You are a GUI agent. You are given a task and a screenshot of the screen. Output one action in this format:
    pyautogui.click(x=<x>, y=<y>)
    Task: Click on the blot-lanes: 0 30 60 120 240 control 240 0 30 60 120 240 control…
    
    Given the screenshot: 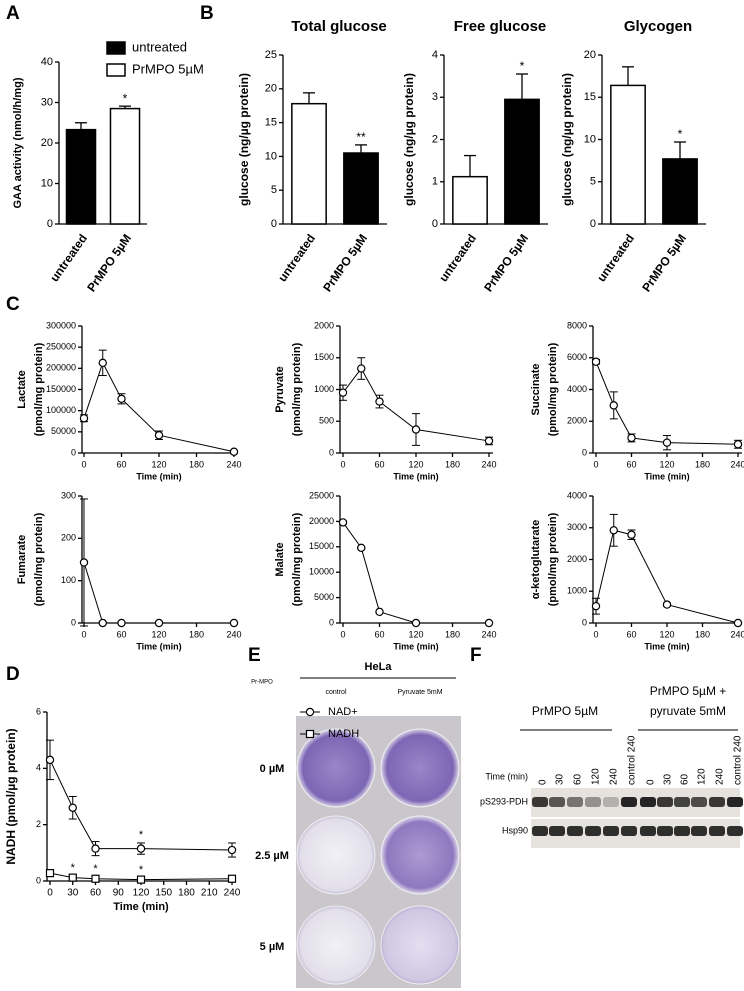 What is the action you would take?
    pyautogui.click(x=638, y=785)
    